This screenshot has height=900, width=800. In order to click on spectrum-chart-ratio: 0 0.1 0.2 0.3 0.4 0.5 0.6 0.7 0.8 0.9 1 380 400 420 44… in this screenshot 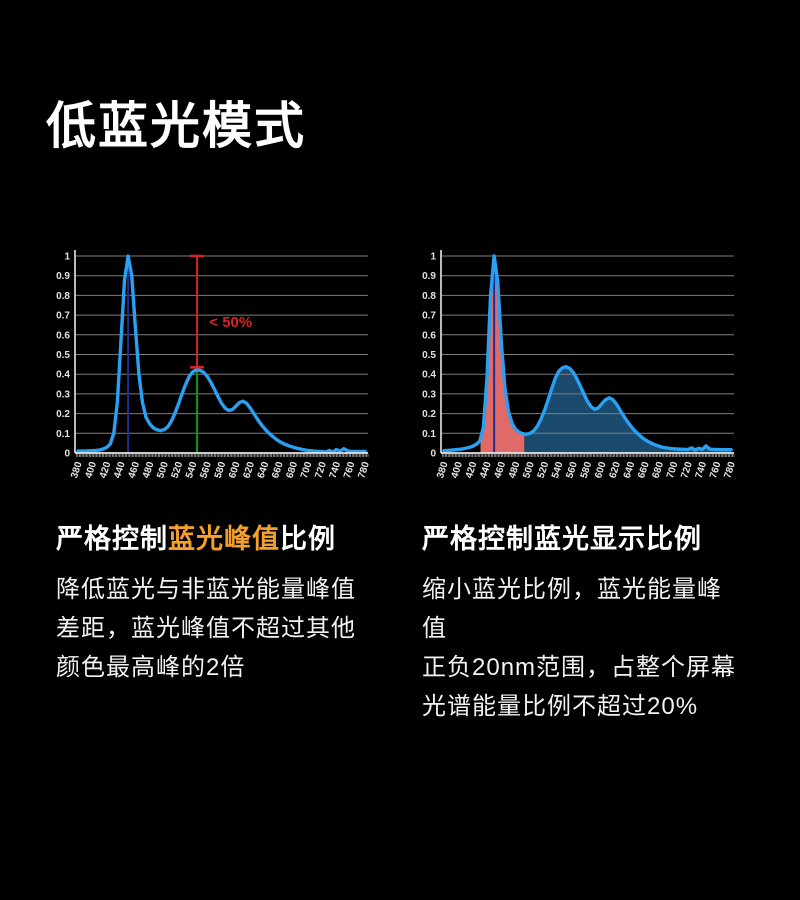, I will do `click(580, 376)`.